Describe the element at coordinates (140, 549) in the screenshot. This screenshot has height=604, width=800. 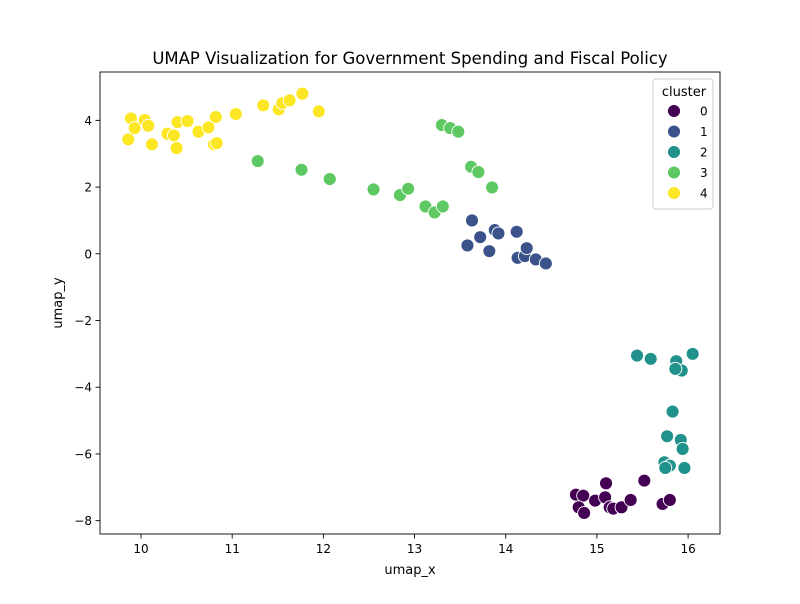
I see `x-tick-label: 10` at that location.